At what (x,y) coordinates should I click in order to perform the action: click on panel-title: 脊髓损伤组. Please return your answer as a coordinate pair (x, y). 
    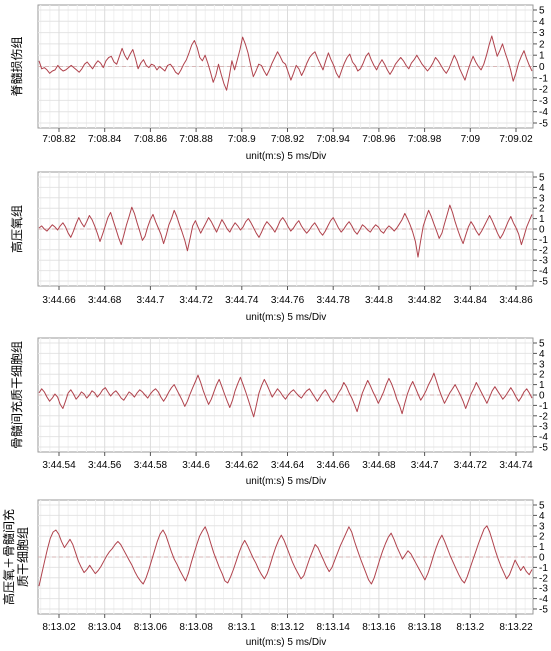
    Looking at the image, I should click on (17, 66).